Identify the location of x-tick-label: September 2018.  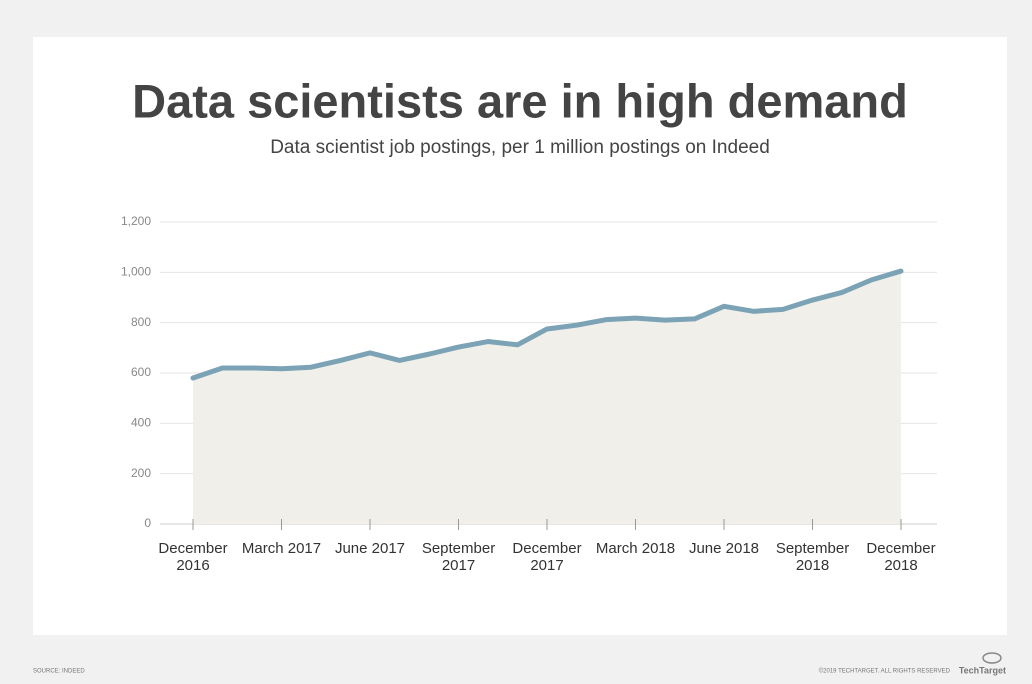
(812, 557).